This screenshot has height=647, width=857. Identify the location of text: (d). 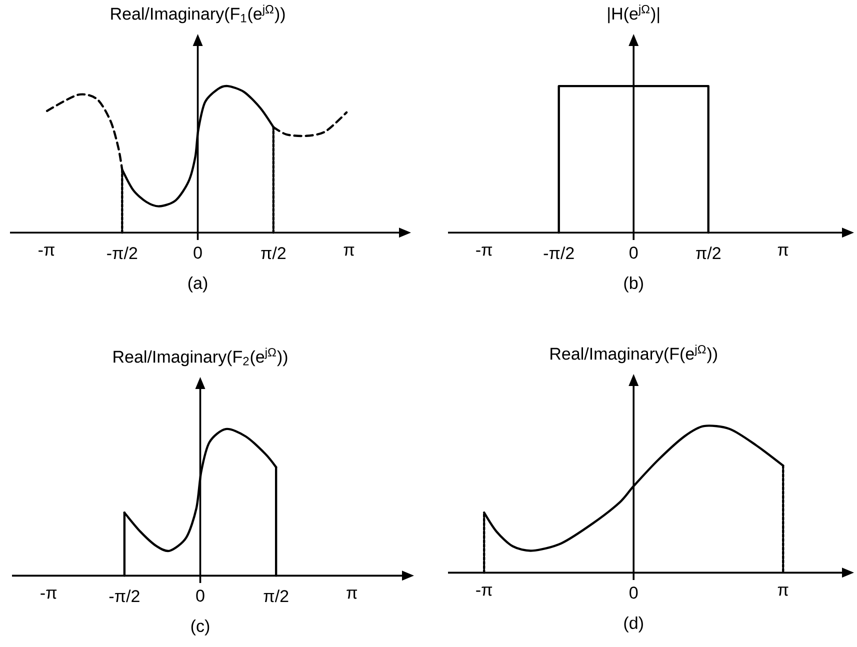
(633, 624).